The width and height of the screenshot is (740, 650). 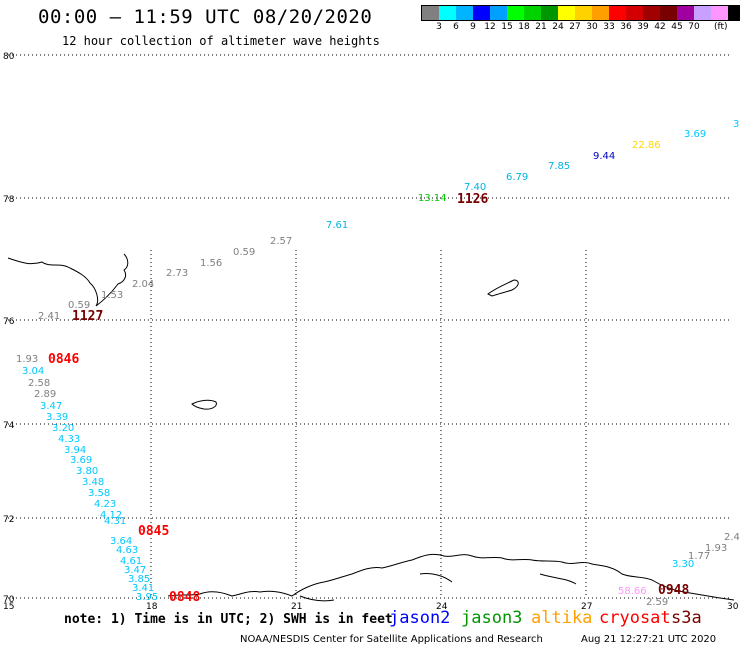 I want to click on norway-coast-inner, so click(x=438, y=587).